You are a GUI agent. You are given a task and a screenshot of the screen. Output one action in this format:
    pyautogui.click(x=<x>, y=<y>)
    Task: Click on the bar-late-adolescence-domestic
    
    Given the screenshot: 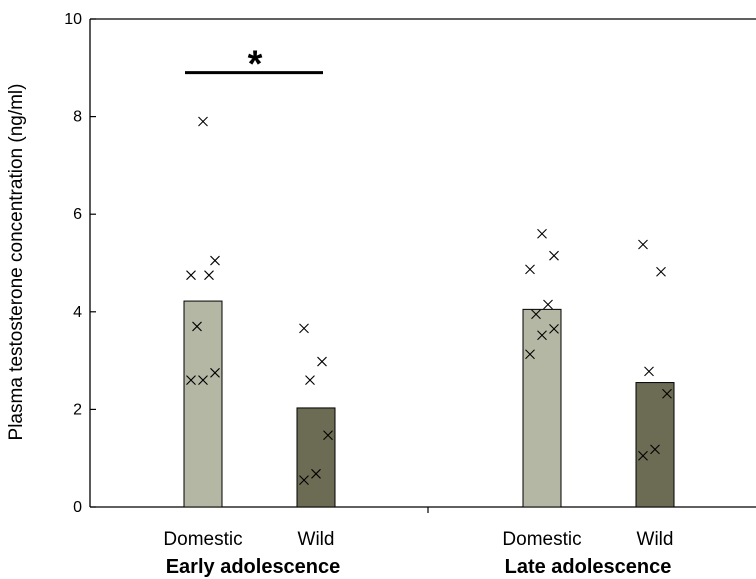 What is the action you would take?
    pyautogui.click(x=542, y=408)
    